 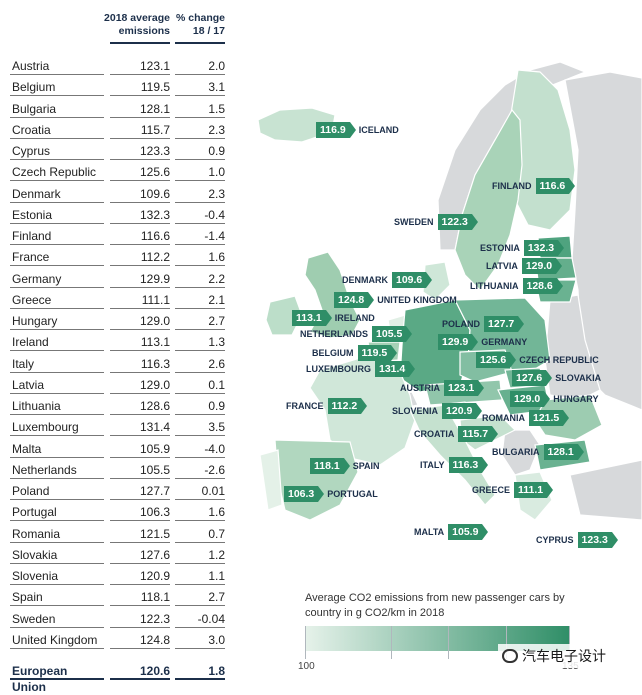 I want to click on map-label-belgium: BELGIUM 119.5, so click(x=354, y=353).